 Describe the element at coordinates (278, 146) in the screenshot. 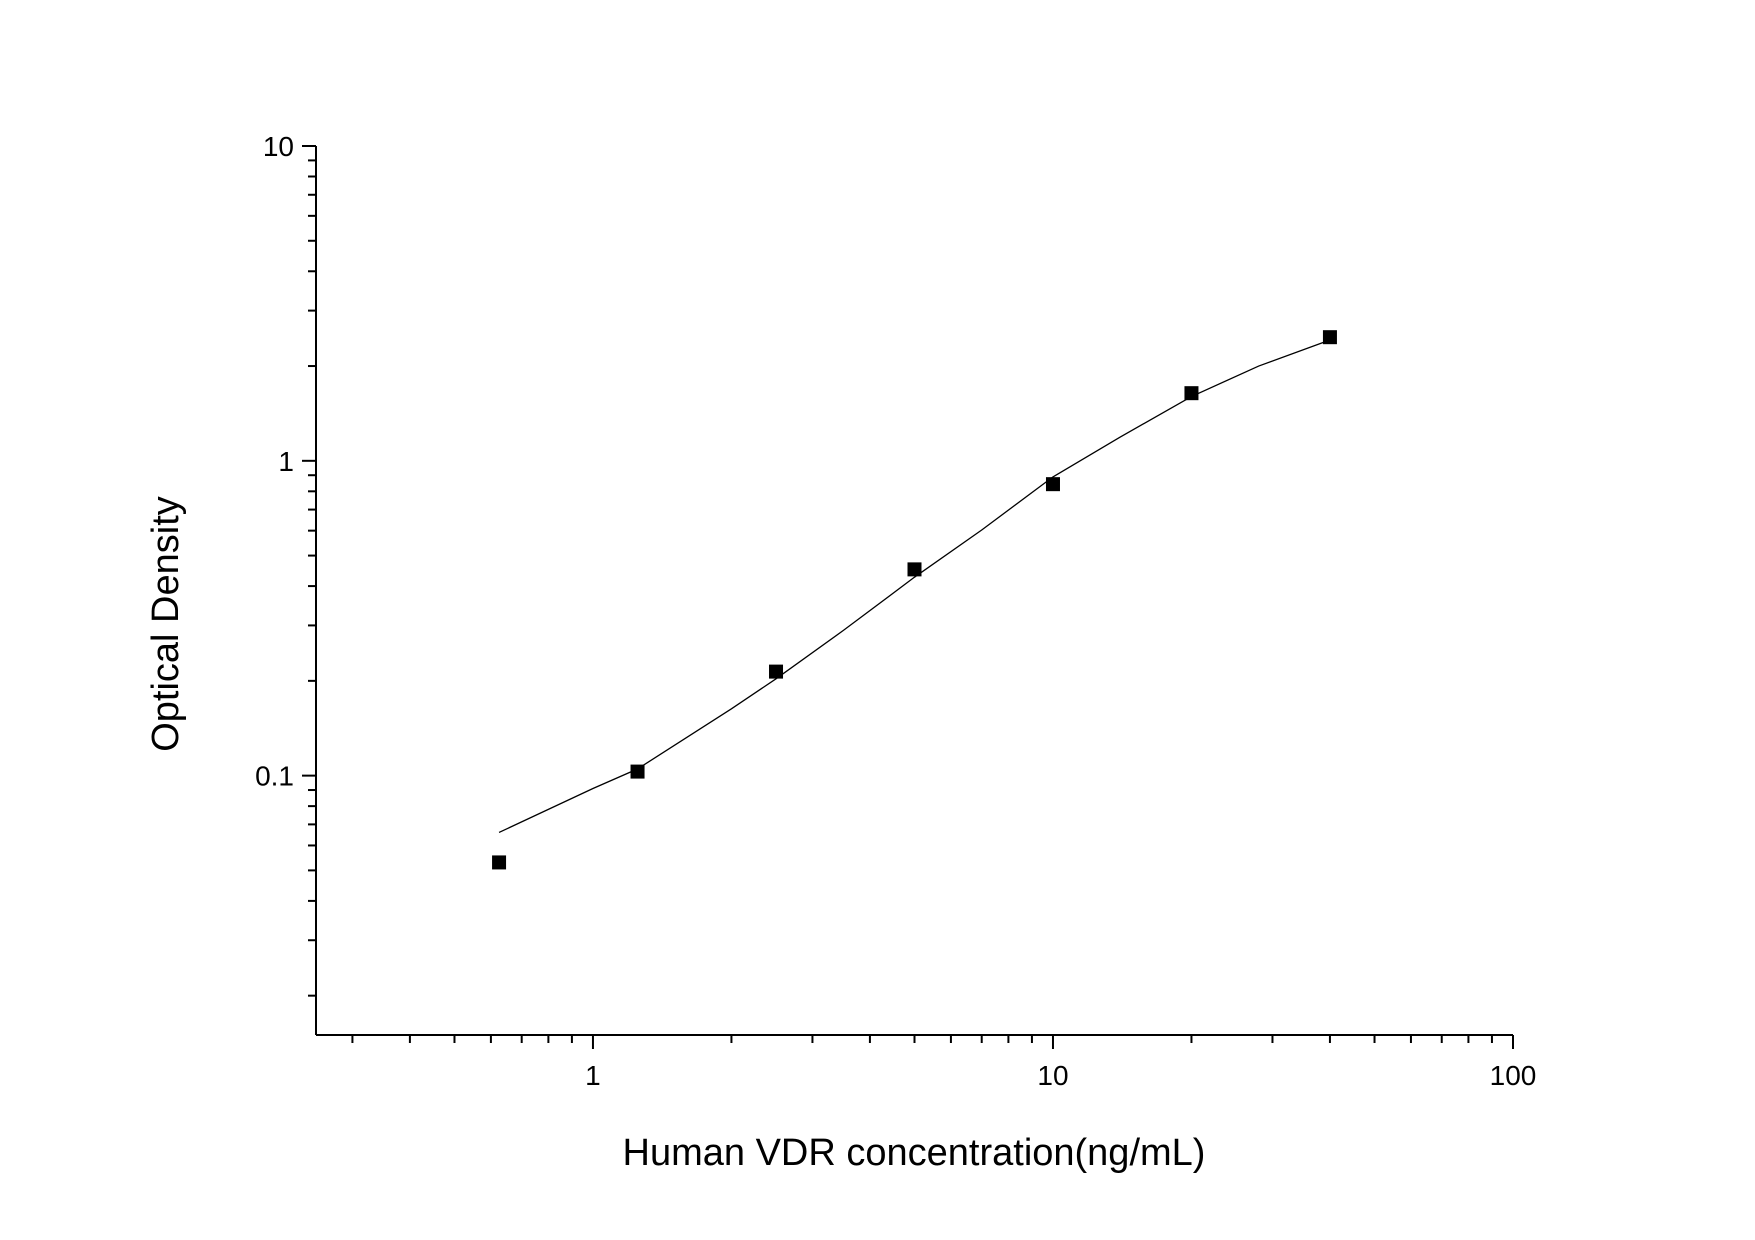

I see `y-tick-label: 10` at that location.